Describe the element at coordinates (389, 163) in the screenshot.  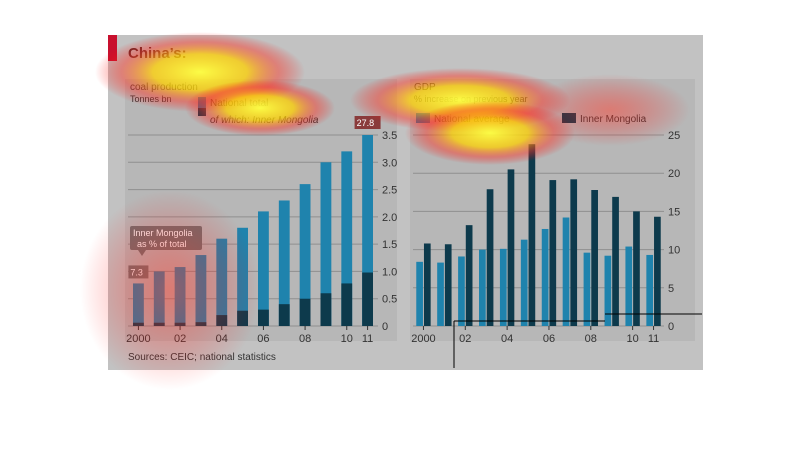
I see `y-tick-label: 3.0` at that location.